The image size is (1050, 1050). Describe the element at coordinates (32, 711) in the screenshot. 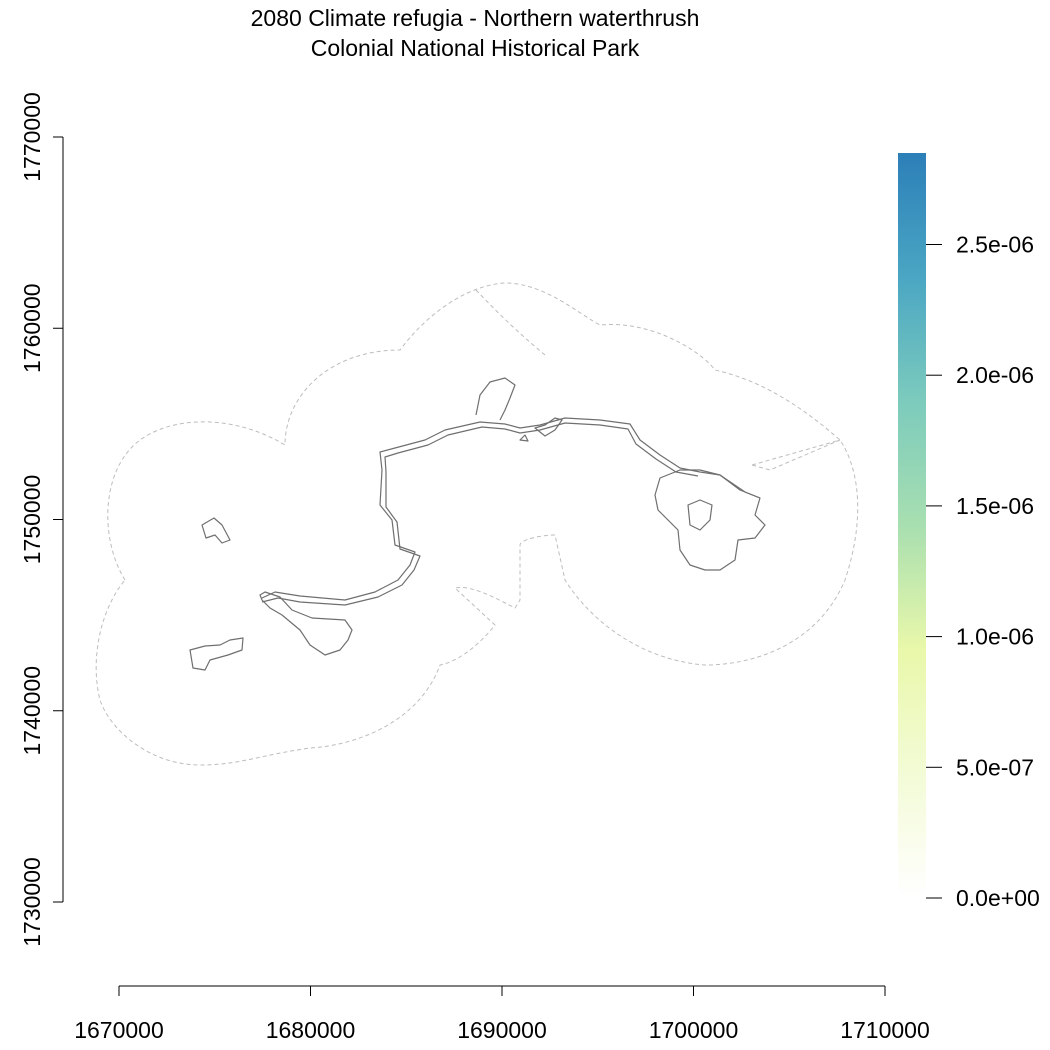

I see `y-tick-label: 1740000` at that location.